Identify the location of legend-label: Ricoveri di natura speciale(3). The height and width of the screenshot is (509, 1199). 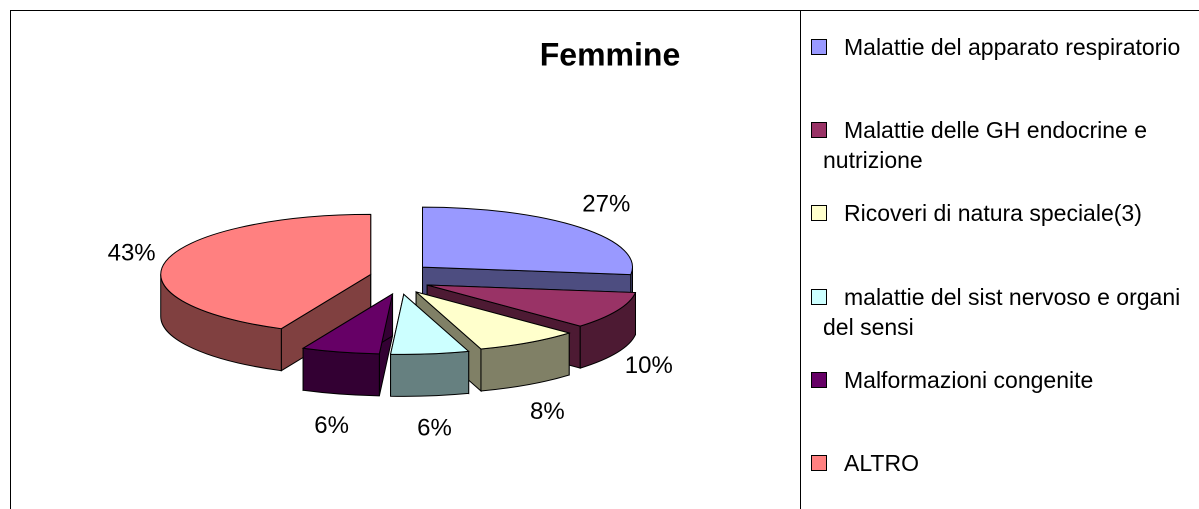
(993, 213).